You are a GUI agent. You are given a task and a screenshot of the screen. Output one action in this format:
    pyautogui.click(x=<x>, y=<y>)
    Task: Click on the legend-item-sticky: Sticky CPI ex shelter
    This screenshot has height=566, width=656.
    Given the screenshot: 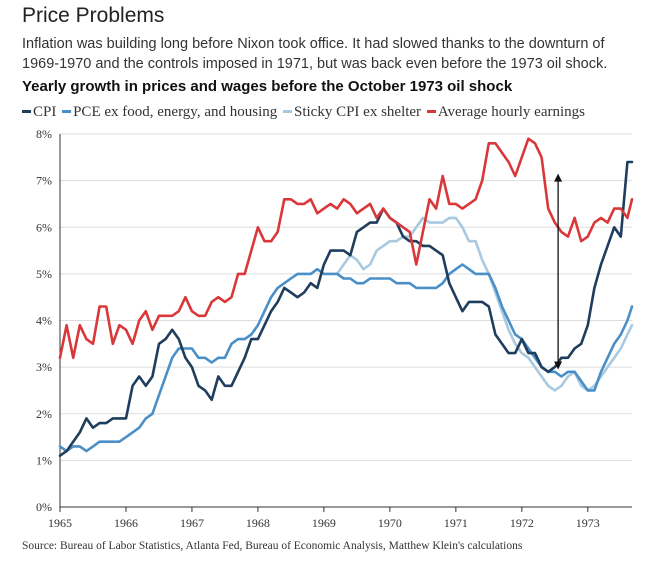 What is the action you would take?
    pyautogui.click(x=352, y=112)
    